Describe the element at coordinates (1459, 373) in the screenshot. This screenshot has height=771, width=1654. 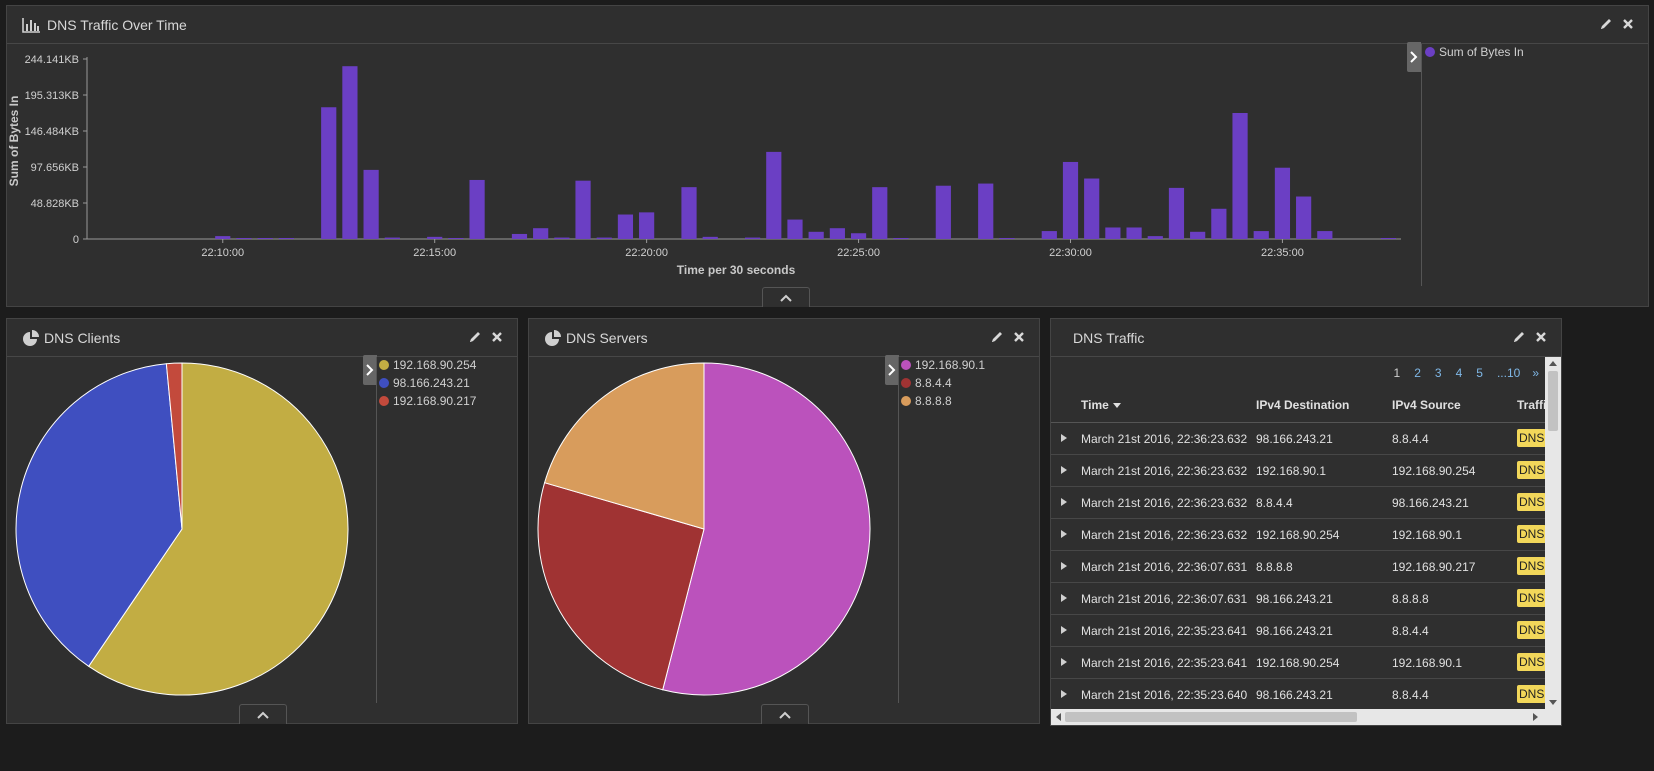
I see `page-link-4: 4` at that location.